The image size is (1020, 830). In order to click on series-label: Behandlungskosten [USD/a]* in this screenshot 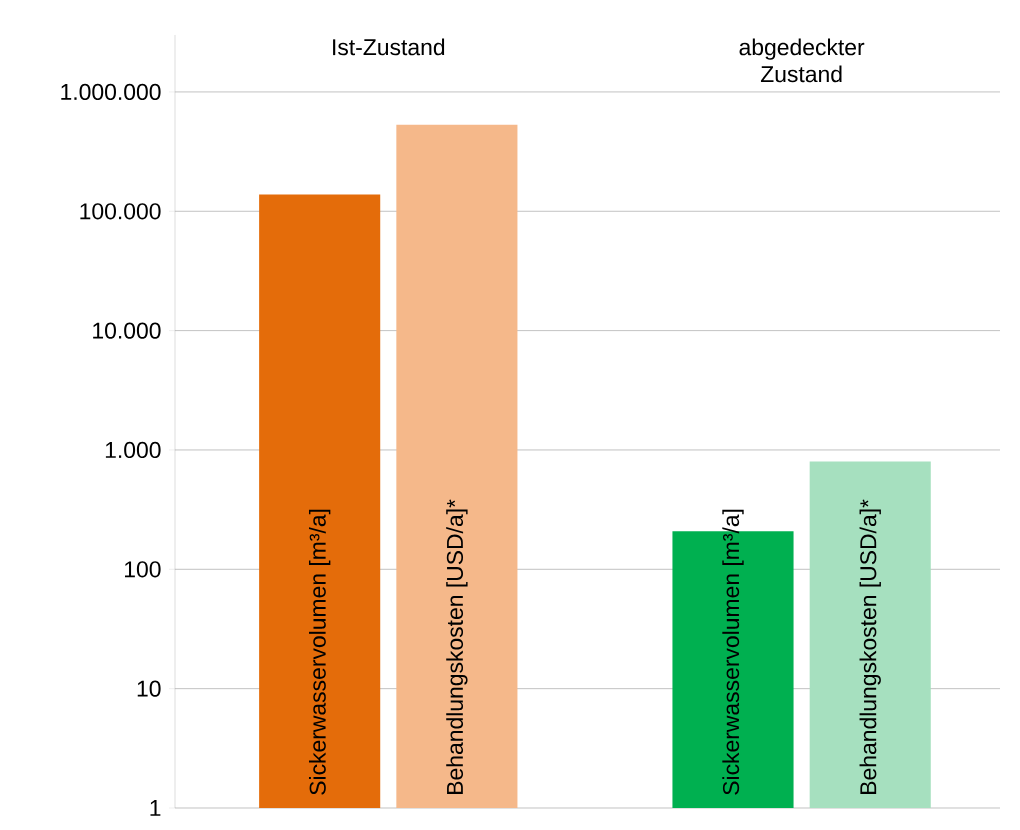, I will do `click(457, 646)`.